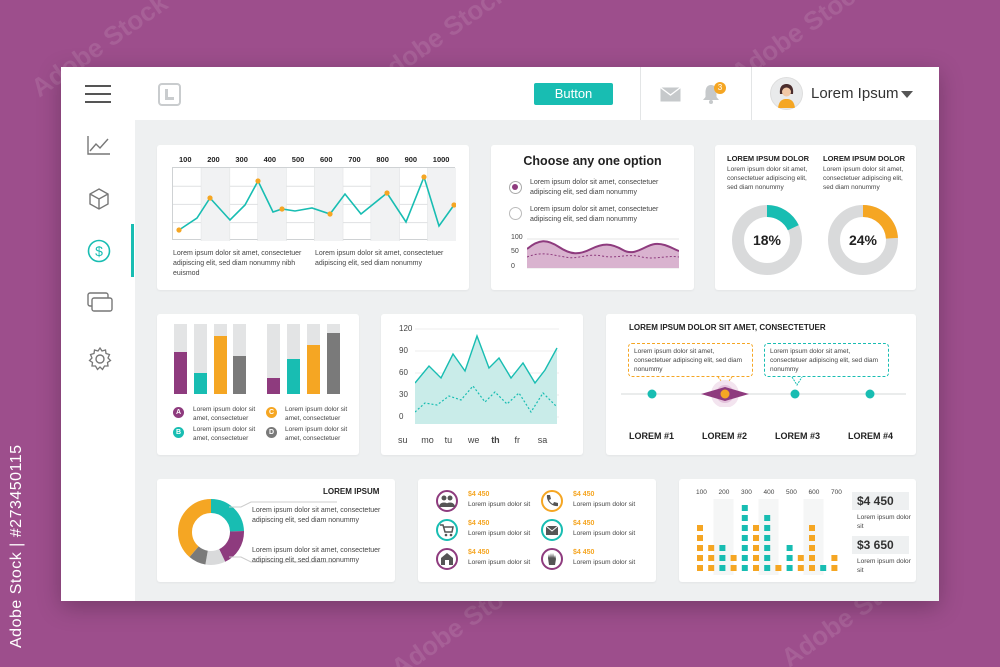 The image size is (1000, 667). What do you see at coordinates (99, 145) in the screenshot?
I see `line-chart-icon` at bounding box center [99, 145].